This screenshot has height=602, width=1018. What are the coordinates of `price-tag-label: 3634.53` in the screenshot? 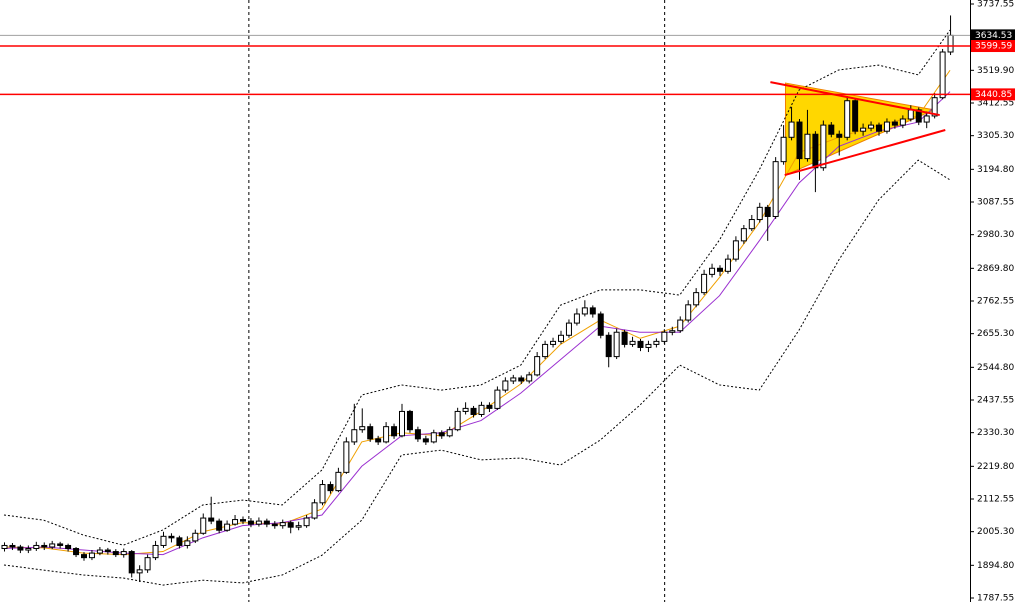 It's located at (993, 36).